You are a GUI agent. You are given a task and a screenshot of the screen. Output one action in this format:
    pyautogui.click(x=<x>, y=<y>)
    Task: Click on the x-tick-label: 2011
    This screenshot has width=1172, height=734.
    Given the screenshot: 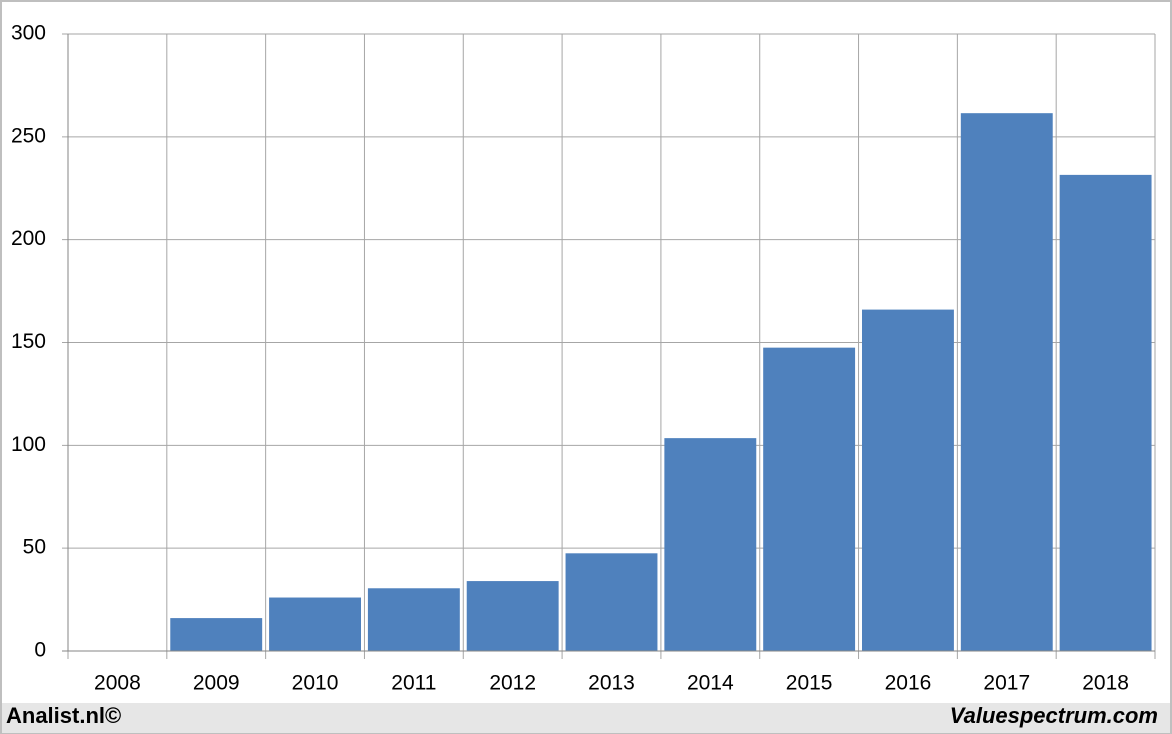 What is the action you would take?
    pyautogui.click(x=413, y=683)
    